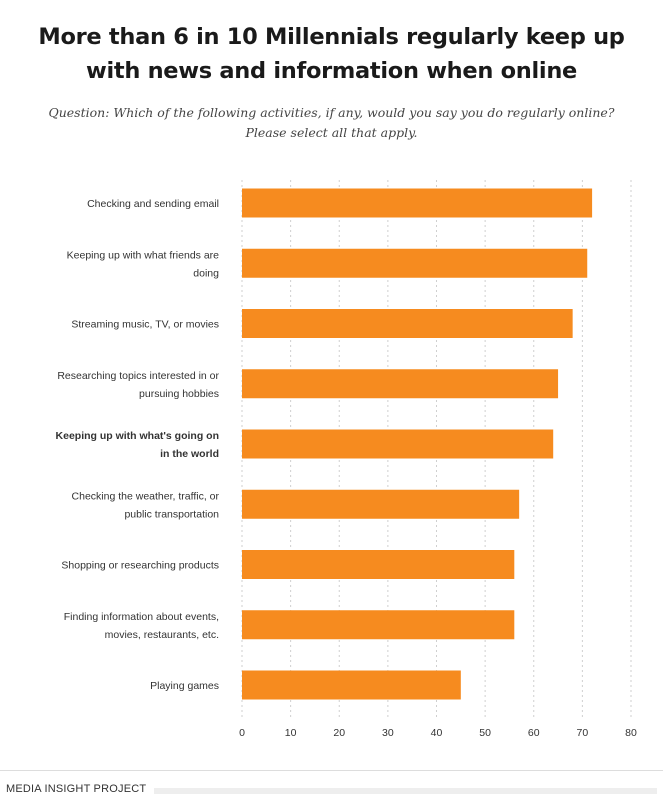 This screenshot has height=800, width=663. Describe the element at coordinates (331, 770) in the screenshot. I see `footer-divider` at that location.